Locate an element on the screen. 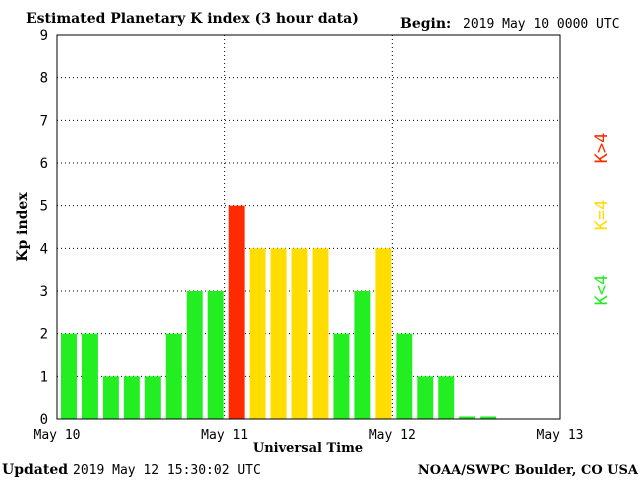 The image size is (640, 480). y-axis-label: Kp index is located at coordinates (23, 227).